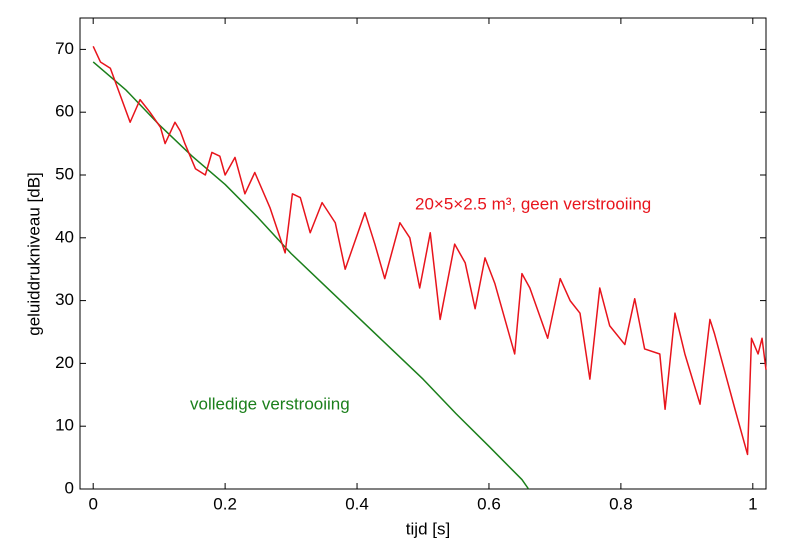 Image resolution: width=800 pixels, height=555 pixels. I want to click on y-tick-label: 10, so click(64, 425).